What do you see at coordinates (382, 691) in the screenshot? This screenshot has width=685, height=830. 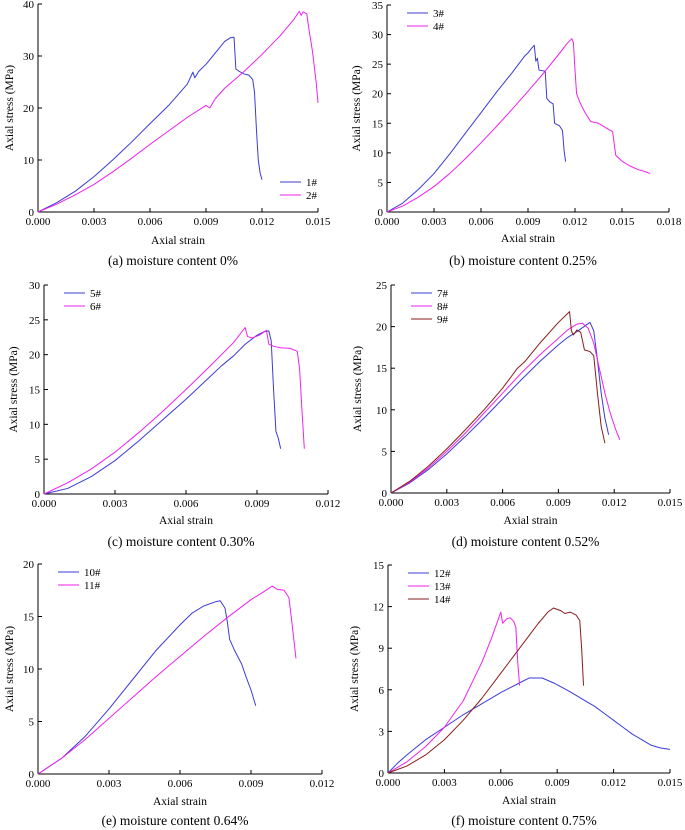 I see `y-tick-label: 6` at bounding box center [382, 691].